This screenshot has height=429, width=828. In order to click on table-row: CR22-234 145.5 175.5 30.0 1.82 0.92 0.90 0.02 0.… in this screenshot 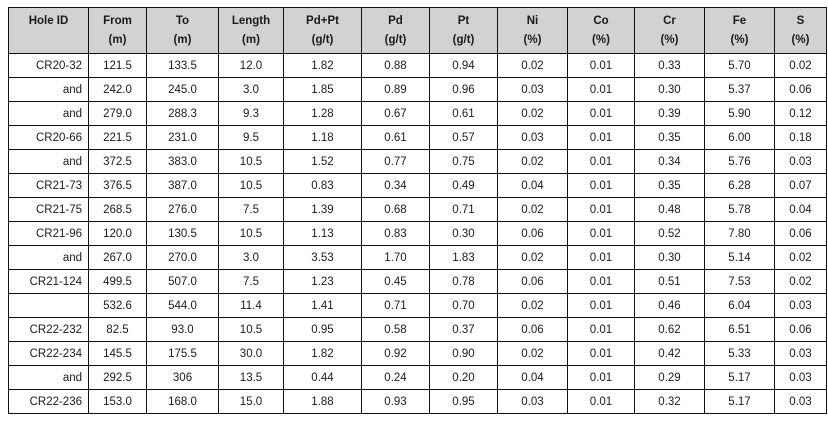, I will do `click(417, 353)`.